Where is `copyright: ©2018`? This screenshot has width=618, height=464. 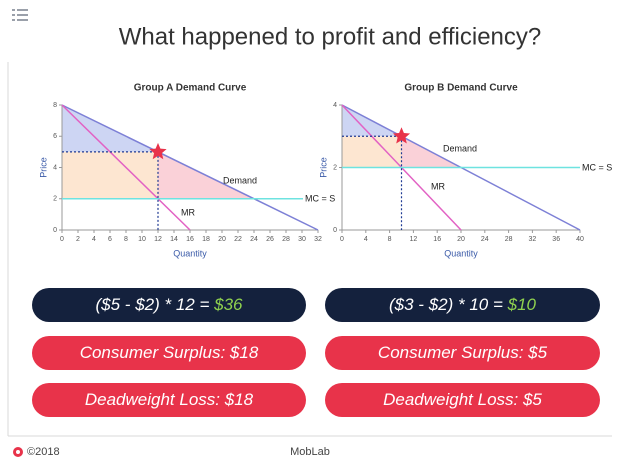 copyright: ©2018 is located at coordinates (43, 452).